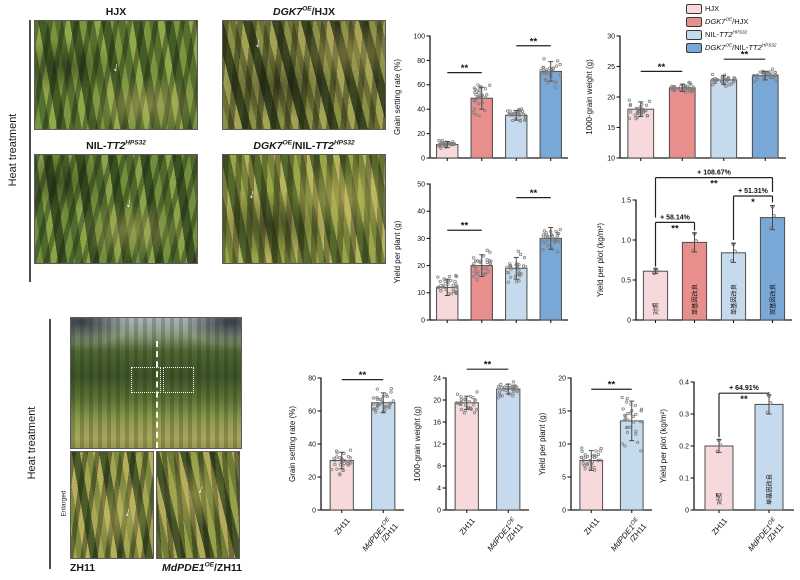  I want to click on svg-text: 5, so click(564, 477).